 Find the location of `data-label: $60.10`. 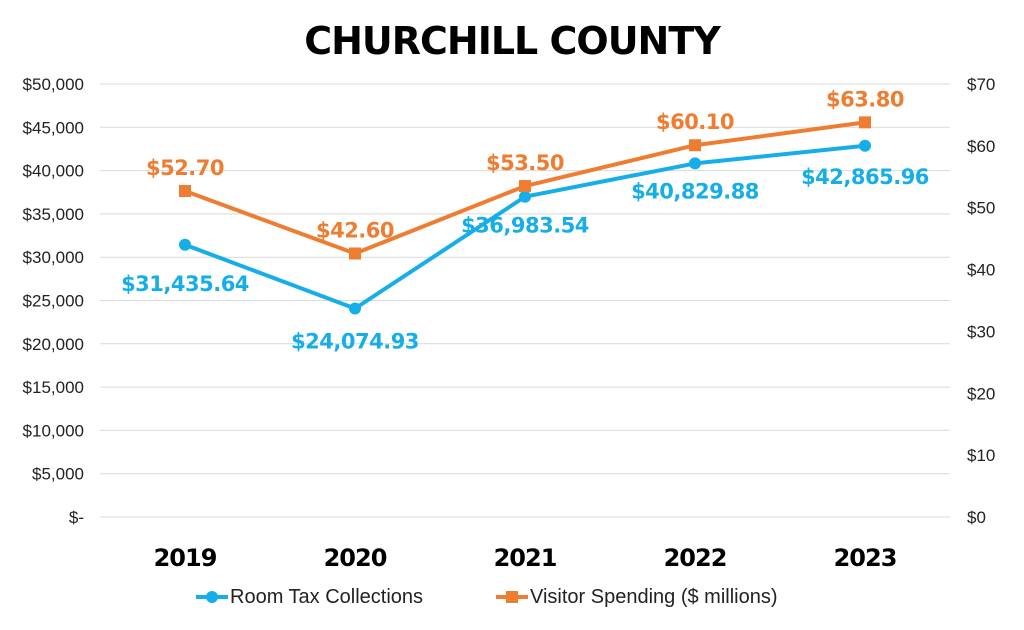

data-label: $60.10 is located at coordinates (695, 122).